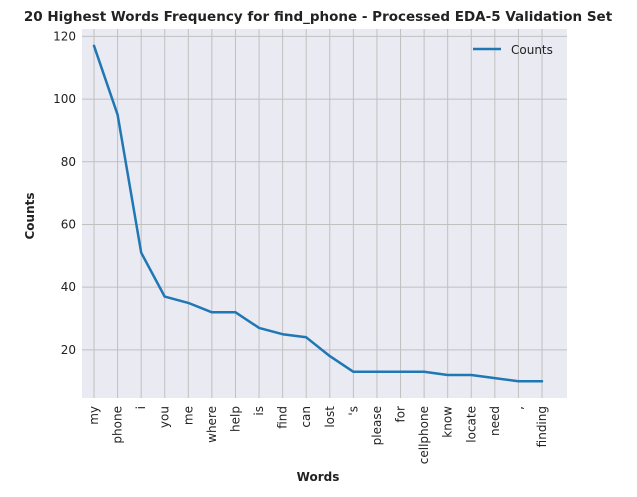 The height and width of the screenshot is (497, 637). I want to click on x-tick-label: please, so click(377, 425).